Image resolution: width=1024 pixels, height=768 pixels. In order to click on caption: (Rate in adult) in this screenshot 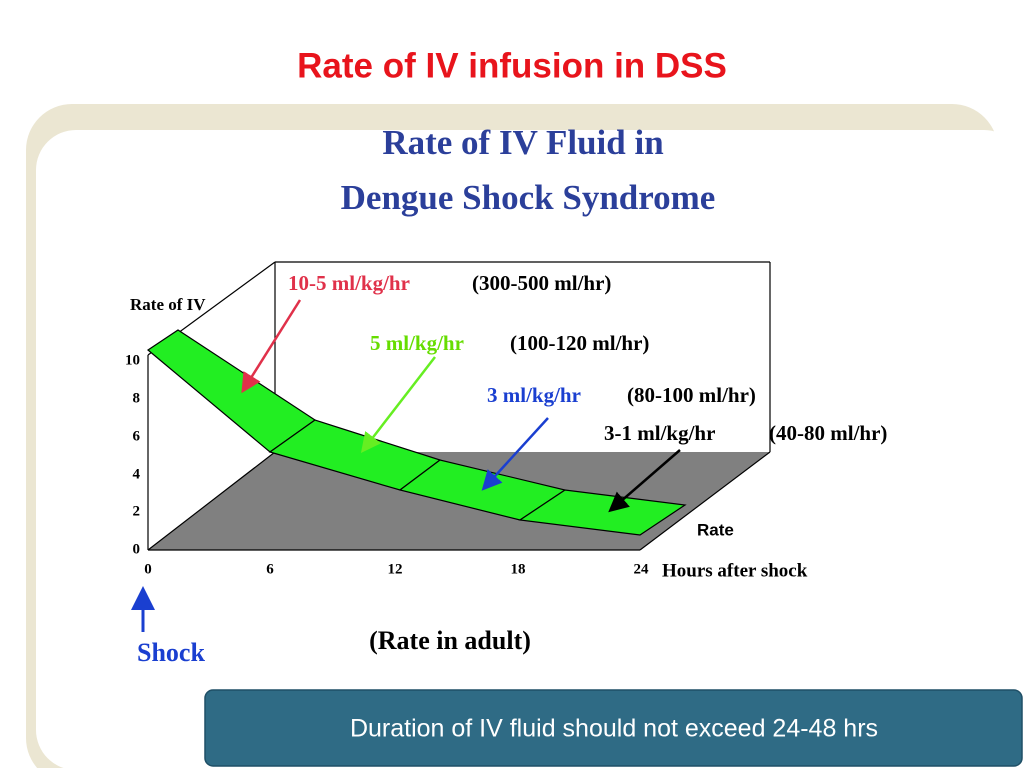, I will do `click(450, 640)`.